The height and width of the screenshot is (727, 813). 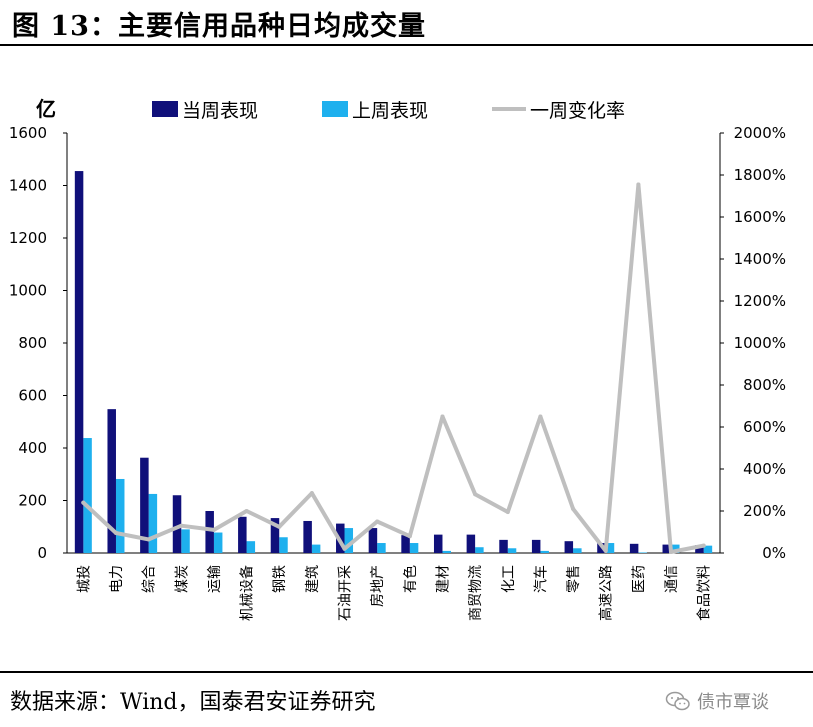 What do you see at coordinates (764, 469) in the screenshot?
I see `y2-tick-label: 400%` at bounding box center [764, 469].